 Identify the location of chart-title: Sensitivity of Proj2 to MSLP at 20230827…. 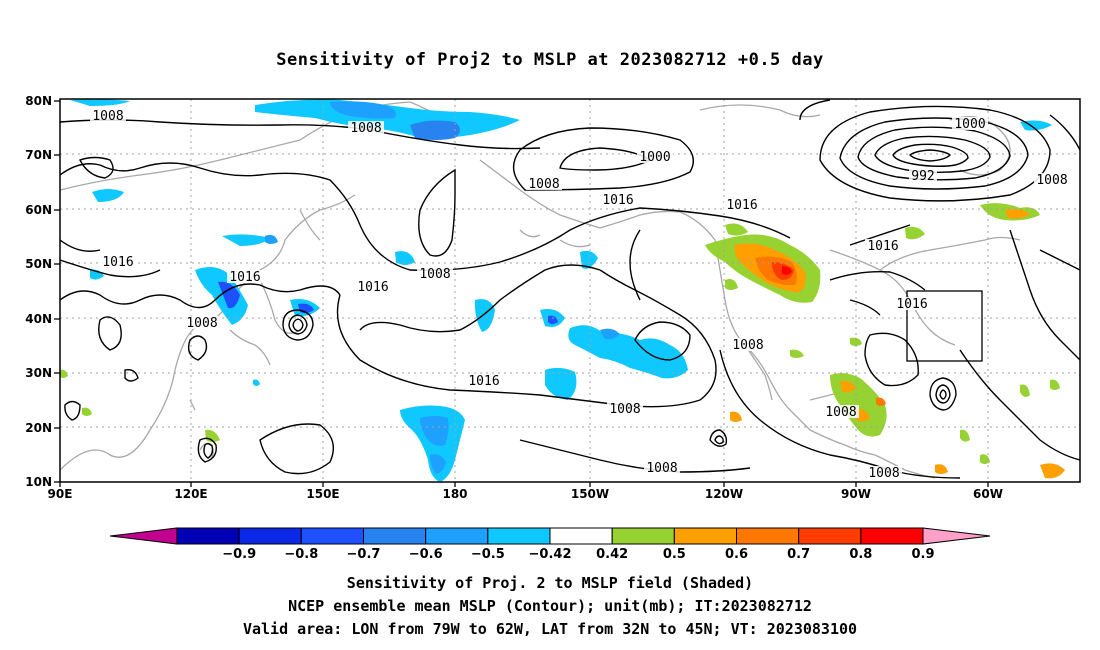
(550, 60).